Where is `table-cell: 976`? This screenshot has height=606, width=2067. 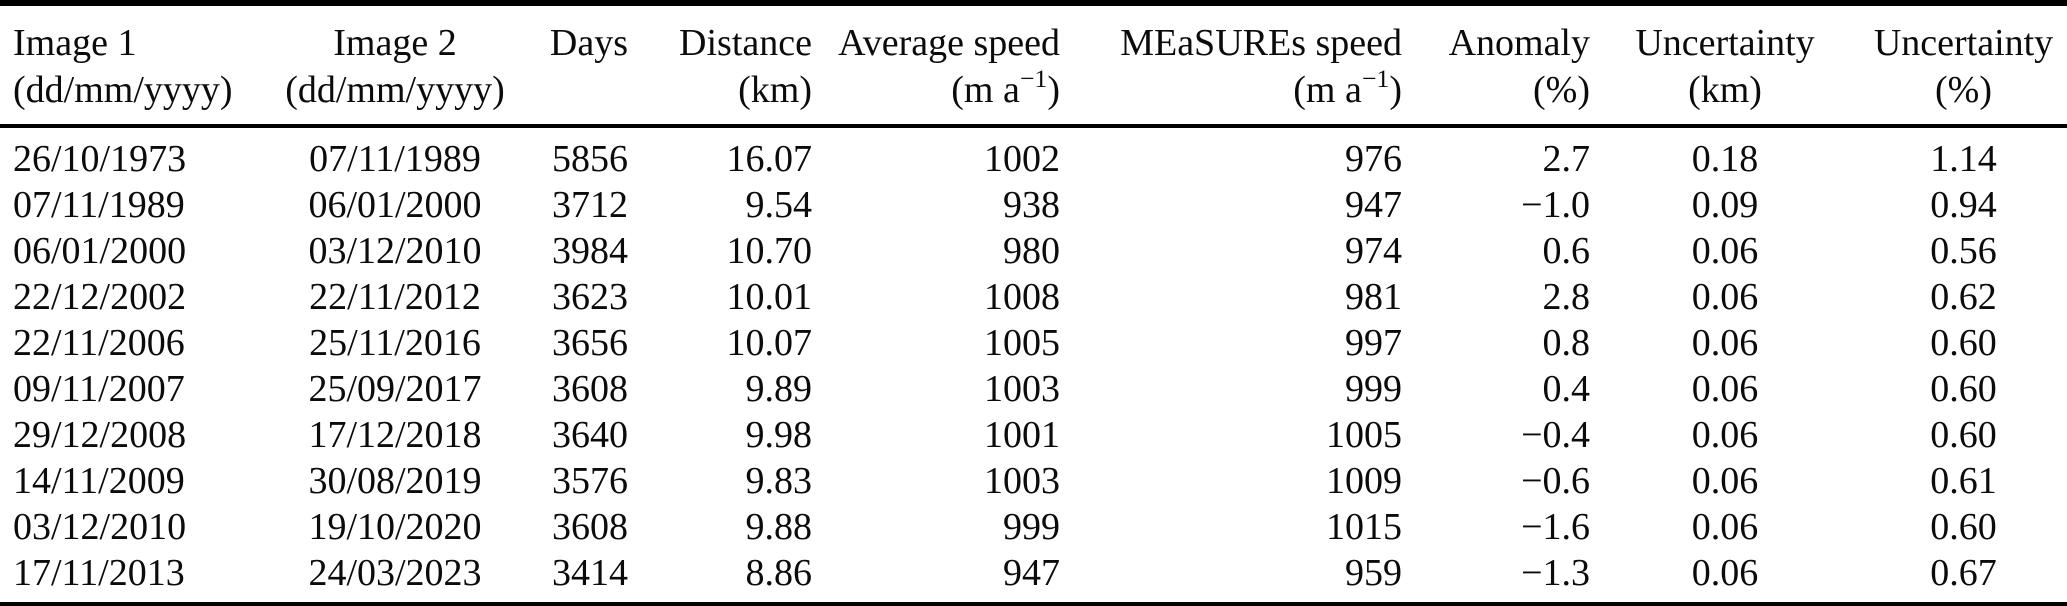
table-cell: 976 is located at coordinates (1373, 159).